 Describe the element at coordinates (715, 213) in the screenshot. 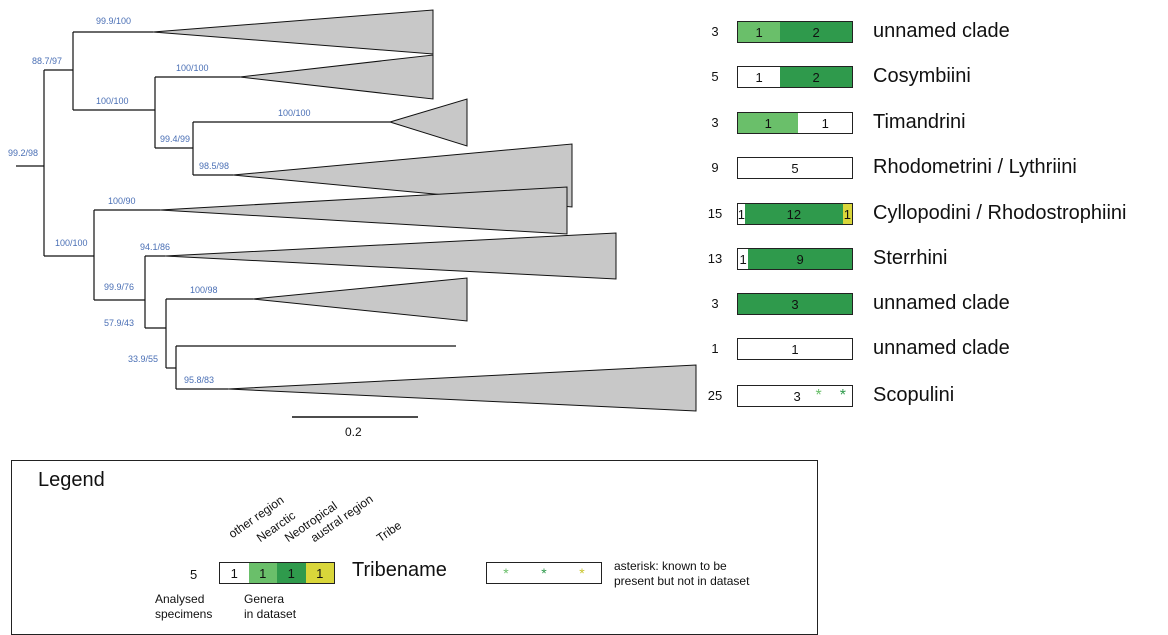

I see `specimen-count: 15` at that location.